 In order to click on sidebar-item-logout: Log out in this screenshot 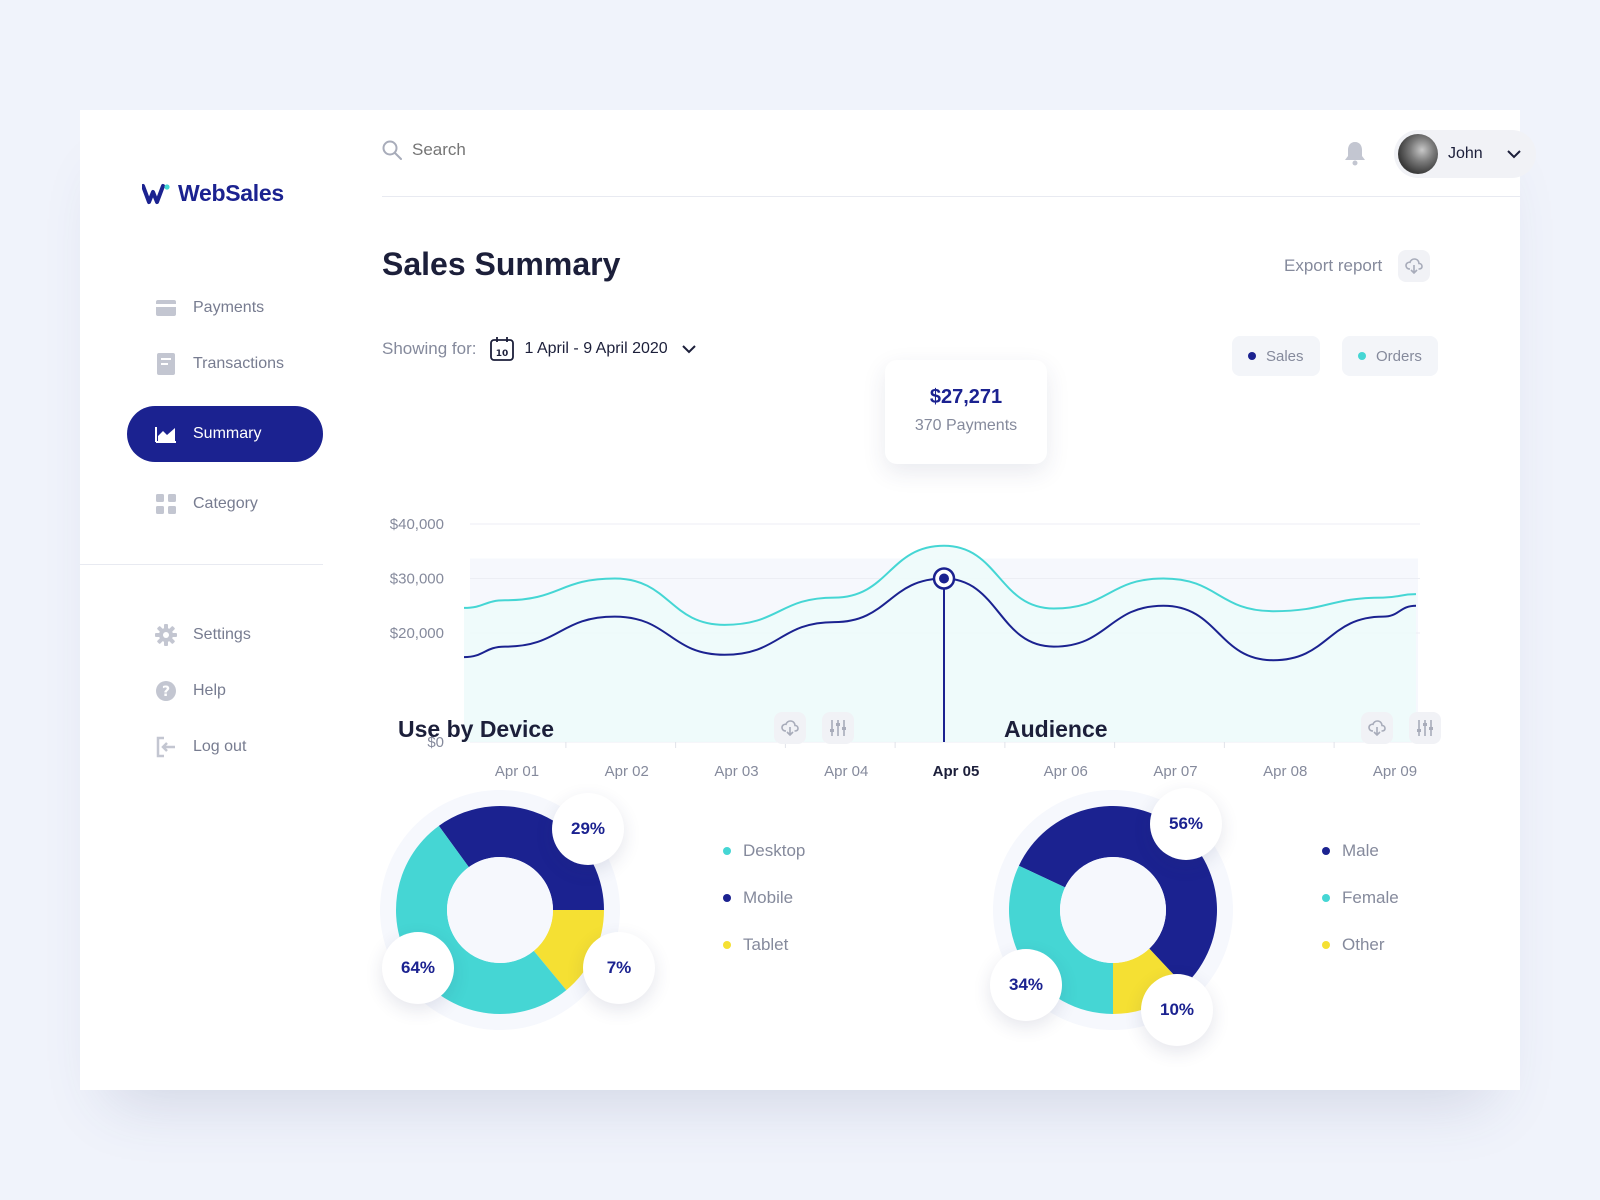, I will do `click(225, 747)`.